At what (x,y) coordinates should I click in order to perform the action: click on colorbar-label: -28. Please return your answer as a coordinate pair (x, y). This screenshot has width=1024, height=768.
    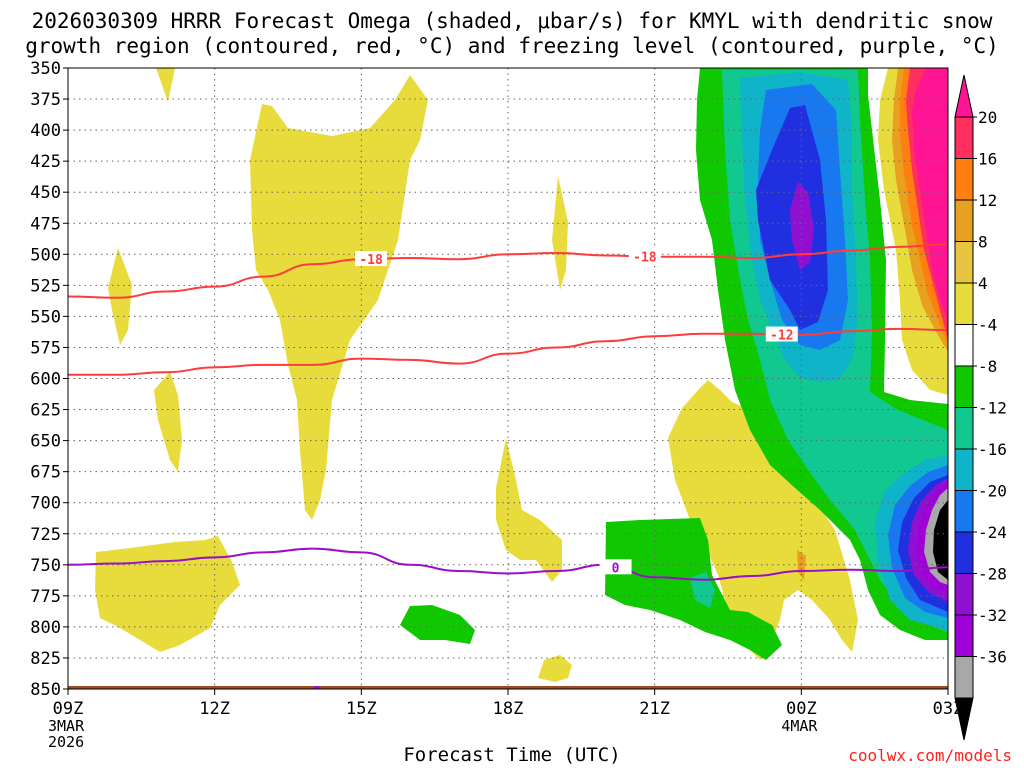
    Looking at the image, I should click on (992, 574).